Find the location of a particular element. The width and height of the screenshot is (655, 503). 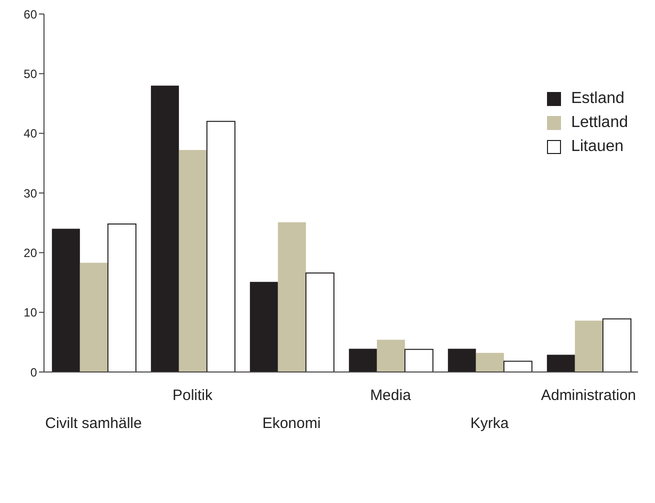

x-tick-label: Civilt samhälle is located at coordinates (93, 423).